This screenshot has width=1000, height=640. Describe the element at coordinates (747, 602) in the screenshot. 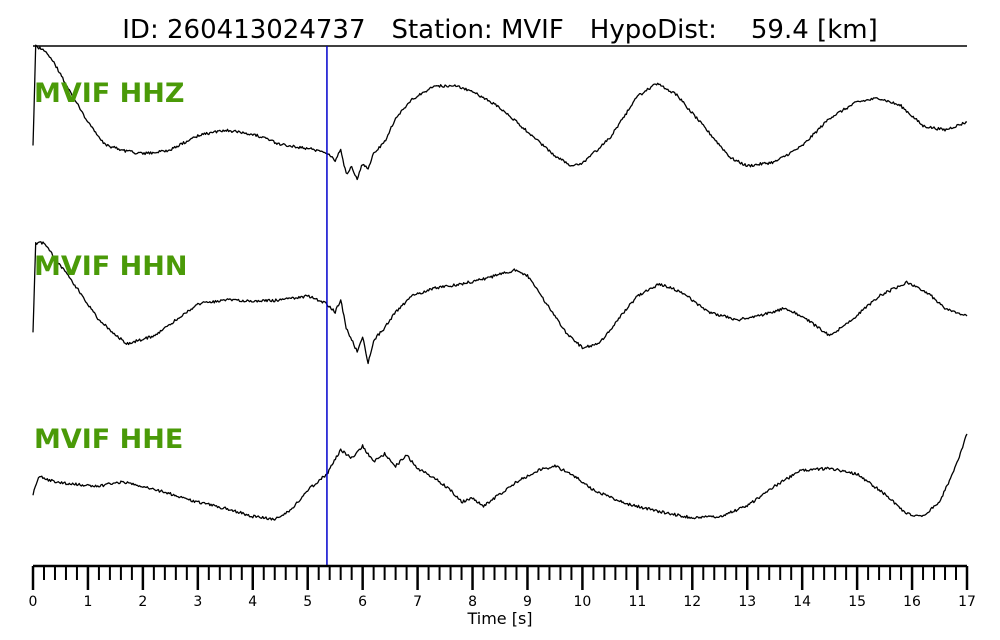

I see `x-tick-label: 13` at that location.